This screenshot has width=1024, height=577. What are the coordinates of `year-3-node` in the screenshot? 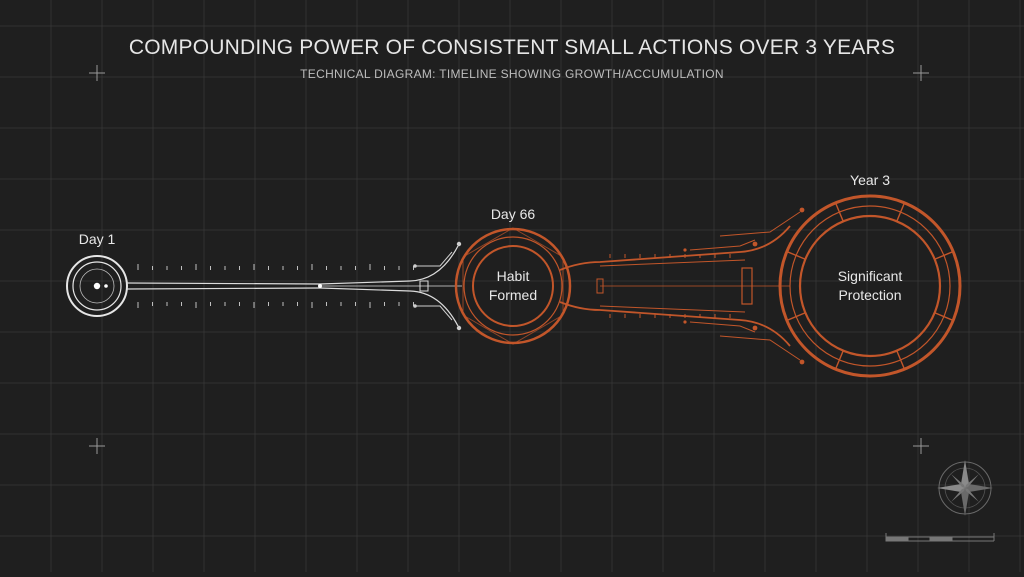 It's located at (870, 286).